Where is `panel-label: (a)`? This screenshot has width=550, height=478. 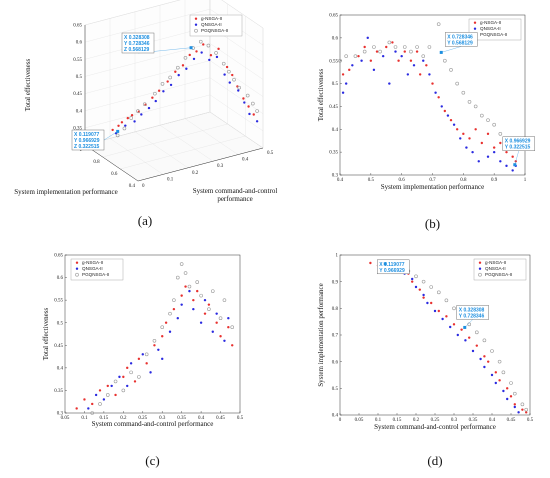 panel-label: (a) is located at coordinates (145, 220).